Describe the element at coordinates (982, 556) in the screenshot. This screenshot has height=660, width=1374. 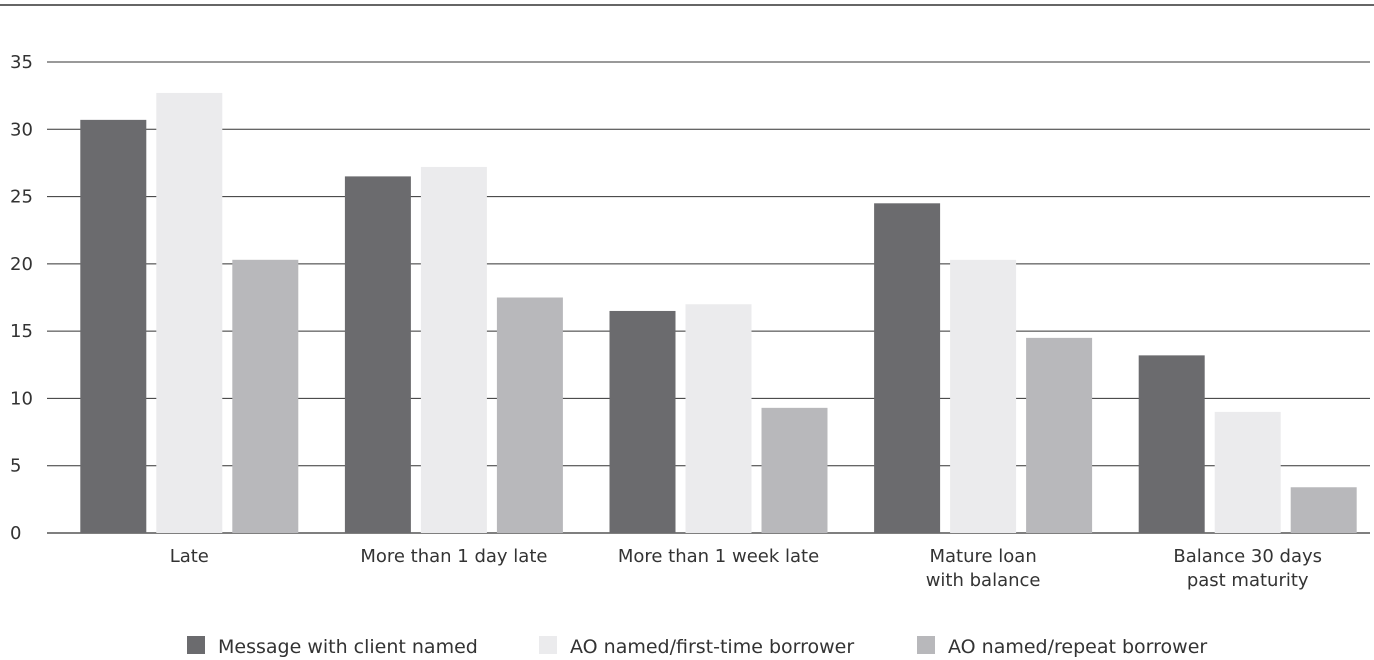
I see `x-tick-label: Mature loan` at that location.